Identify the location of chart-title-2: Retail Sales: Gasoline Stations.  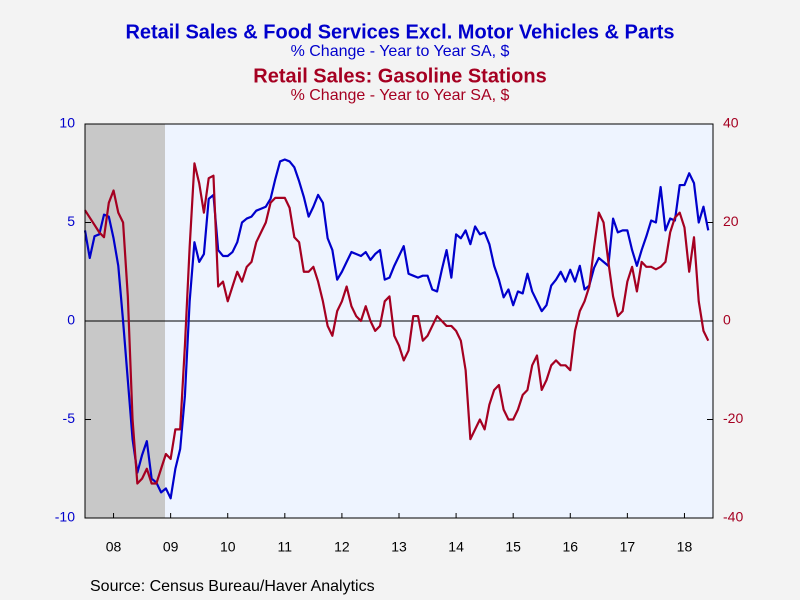
(399, 76).